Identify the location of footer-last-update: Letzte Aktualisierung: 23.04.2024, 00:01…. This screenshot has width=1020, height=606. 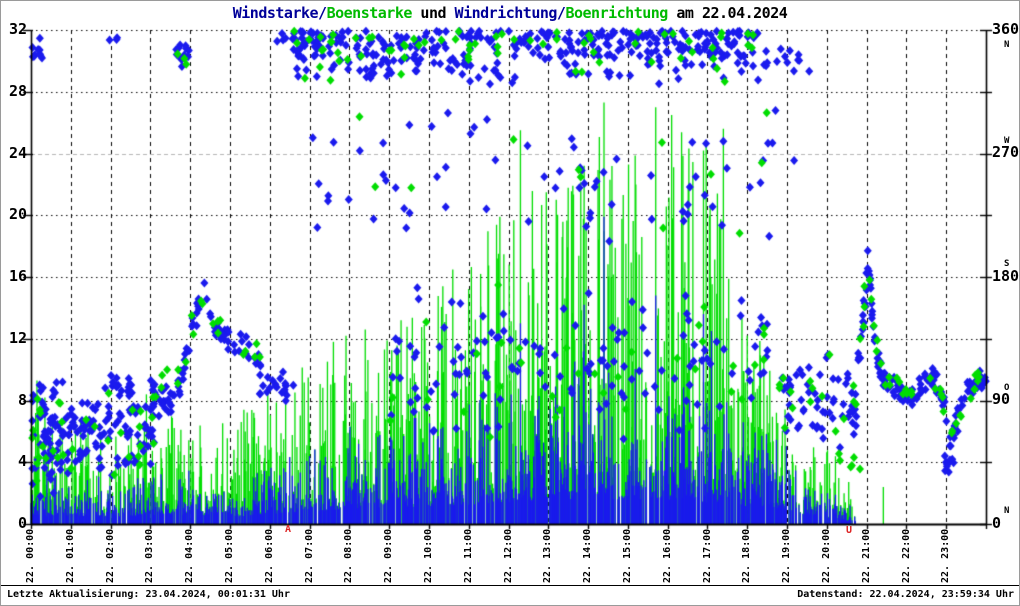
(148, 594).